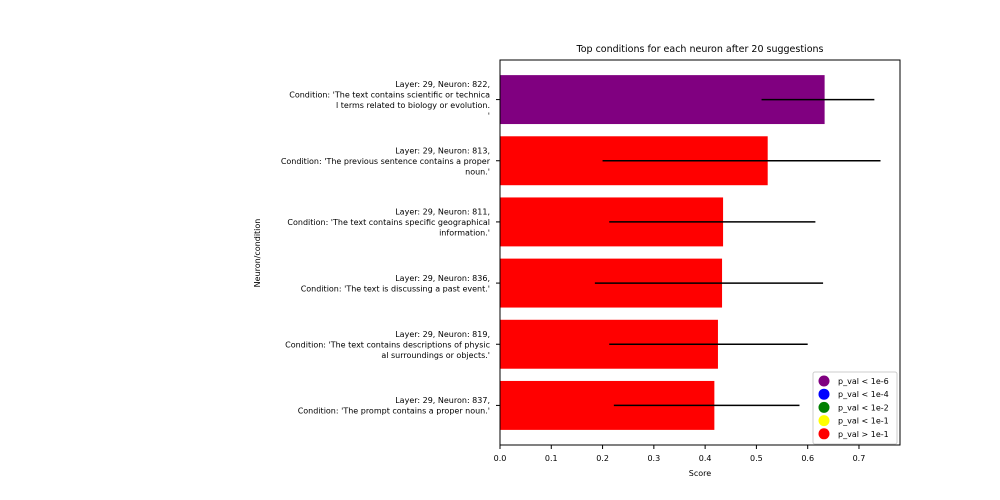 The height and width of the screenshot is (500, 1000). I want to click on x-tick-label: 0.0, so click(500, 458).